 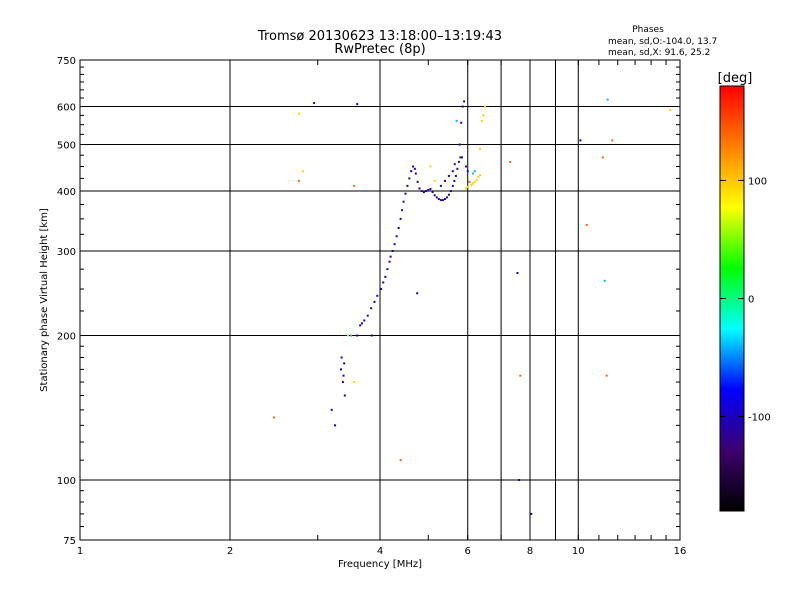 What do you see at coordinates (530, 551) in the screenshot?
I see `x-tick-label: 8` at bounding box center [530, 551].